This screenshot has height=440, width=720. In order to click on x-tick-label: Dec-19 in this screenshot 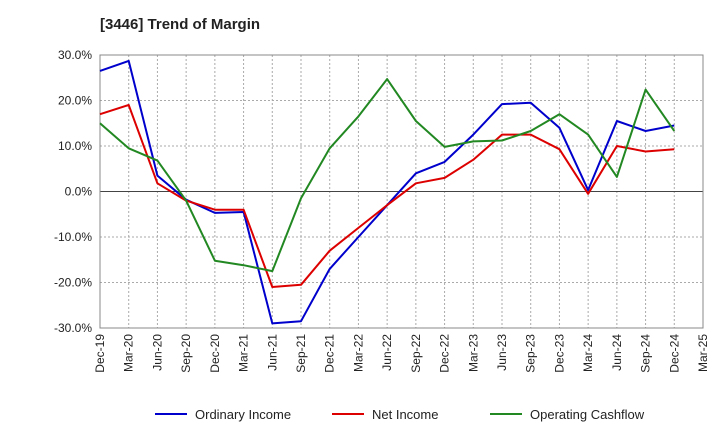, I will do `click(100, 353)`.